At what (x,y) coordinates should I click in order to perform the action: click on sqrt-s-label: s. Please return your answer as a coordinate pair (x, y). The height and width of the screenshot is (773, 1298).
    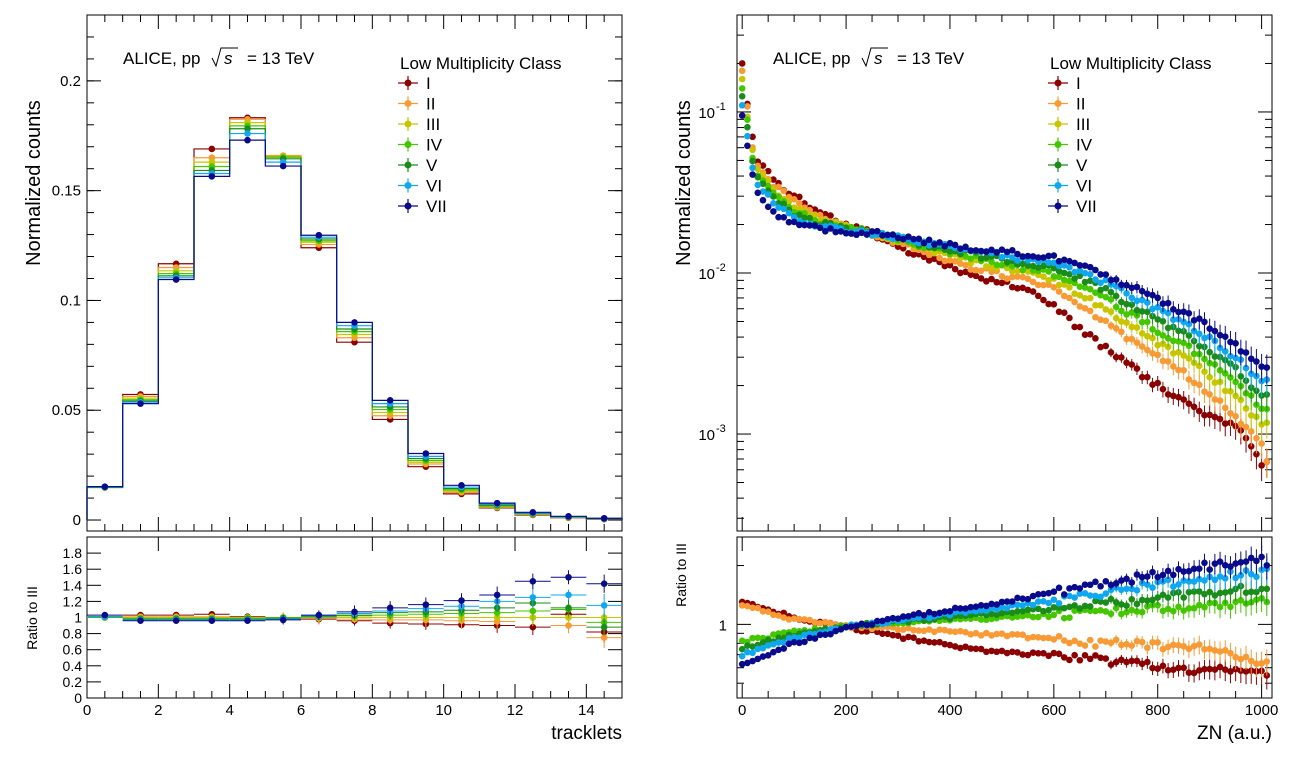
    Looking at the image, I should click on (228, 58).